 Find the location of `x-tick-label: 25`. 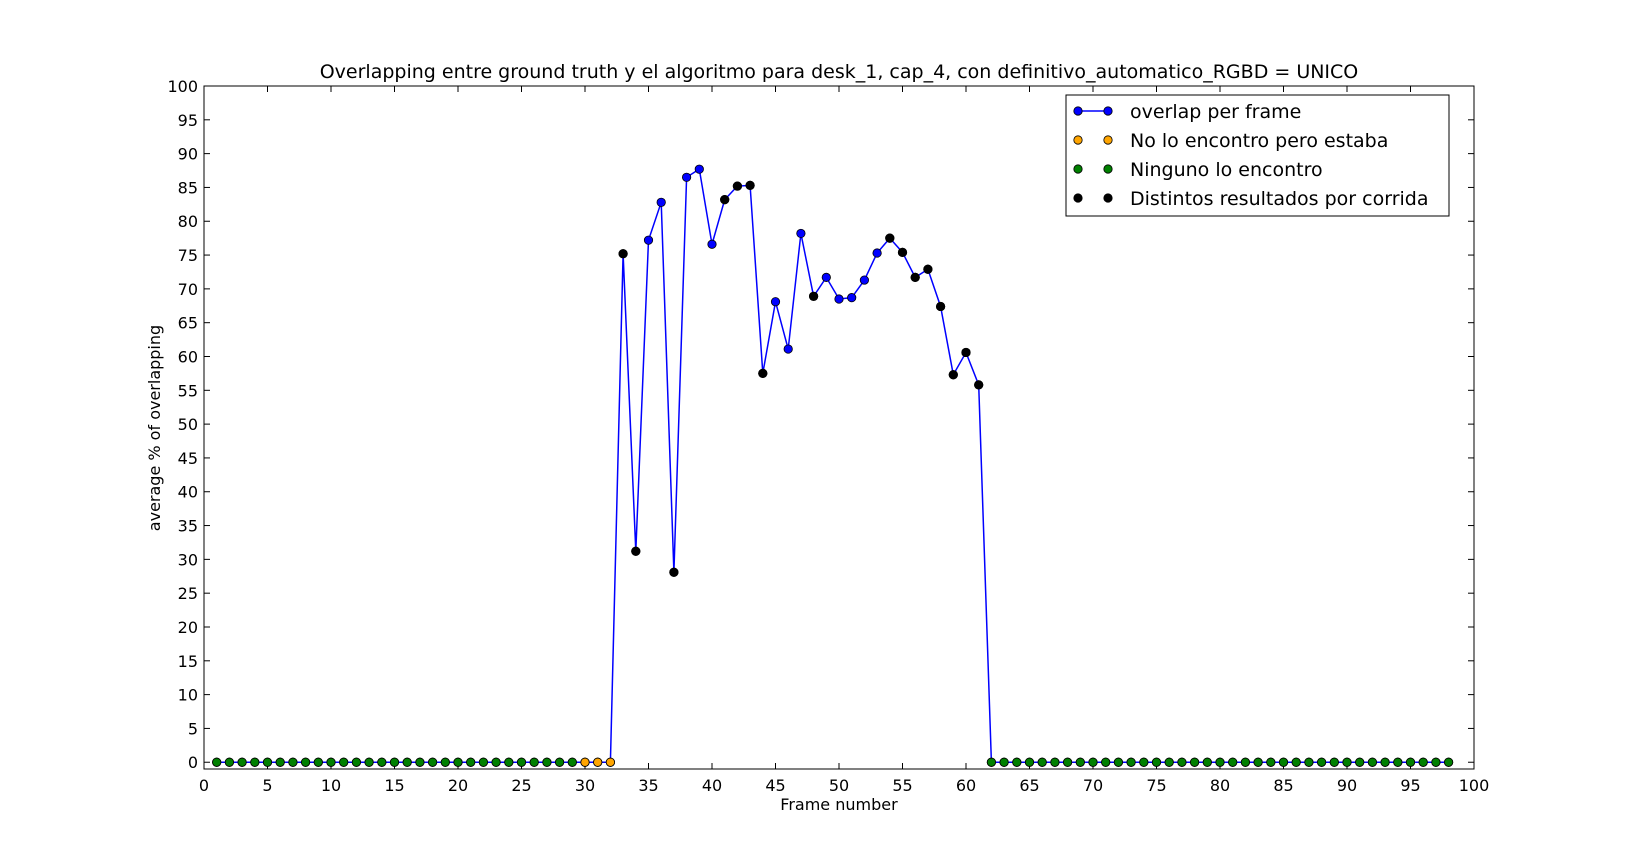

x-tick-label: 25 is located at coordinates (521, 785).